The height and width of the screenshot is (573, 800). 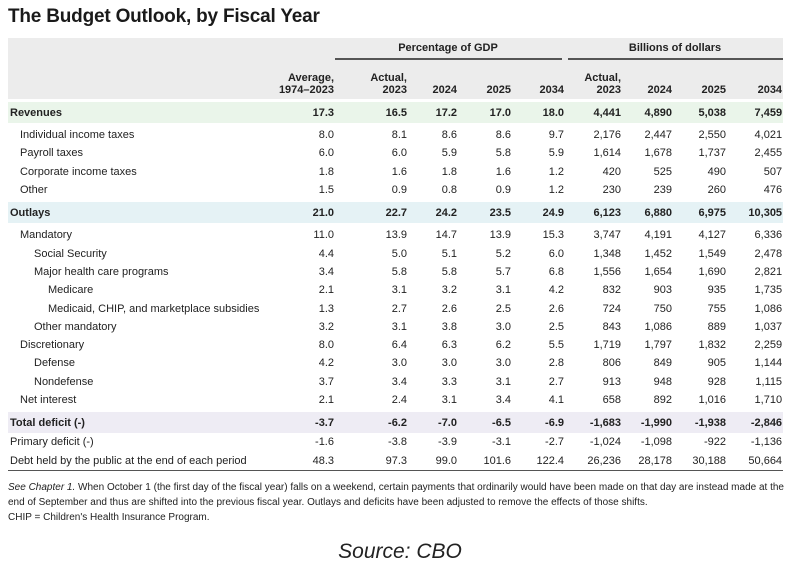 I want to click on cell-value: 5.7, so click(x=503, y=271).